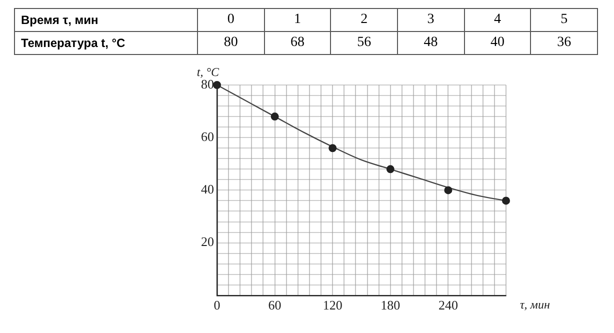 The image size is (614, 333). Describe the element at coordinates (535, 305) in the screenshot. I see `x-axis-title: τ, мин` at that location.